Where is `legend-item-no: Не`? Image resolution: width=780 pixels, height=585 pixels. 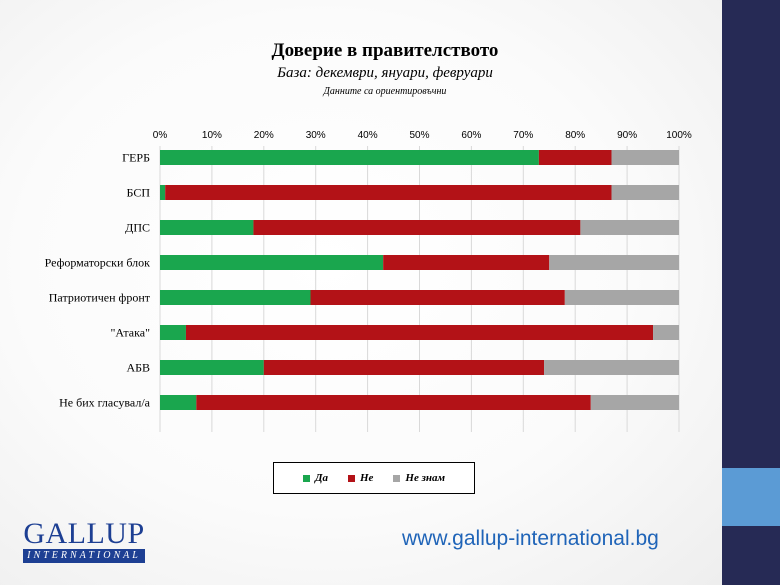 legend-item-no: Не is located at coordinates (360, 478).